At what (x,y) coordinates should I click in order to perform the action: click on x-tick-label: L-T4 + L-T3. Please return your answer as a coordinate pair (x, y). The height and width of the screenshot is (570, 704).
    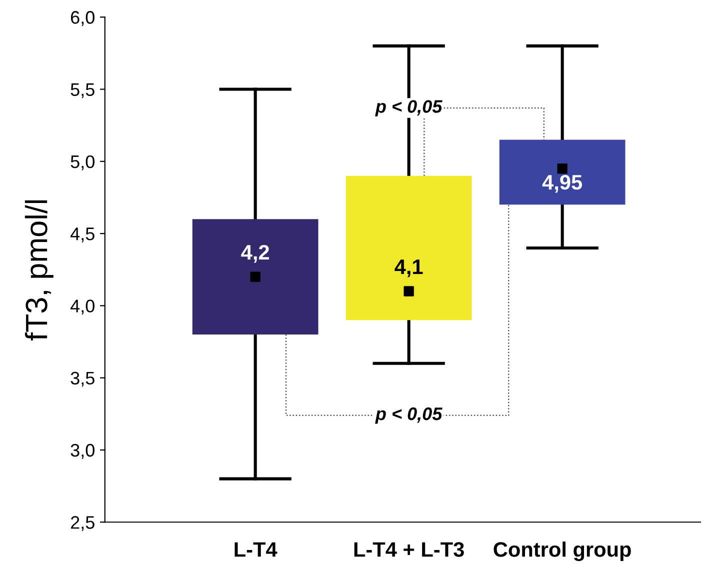
    Looking at the image, I should click on (409, 549).